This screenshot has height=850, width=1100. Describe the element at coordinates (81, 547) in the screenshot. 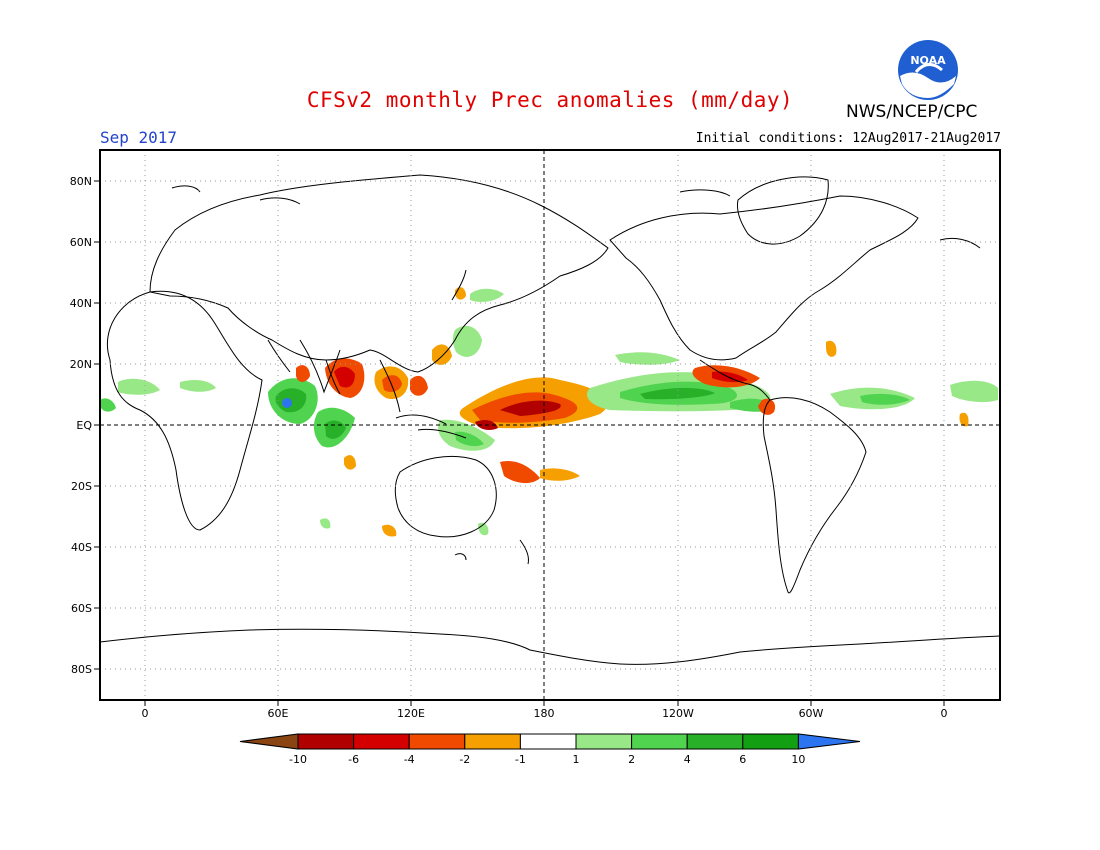

I see `lat-label: 40S` at that location.